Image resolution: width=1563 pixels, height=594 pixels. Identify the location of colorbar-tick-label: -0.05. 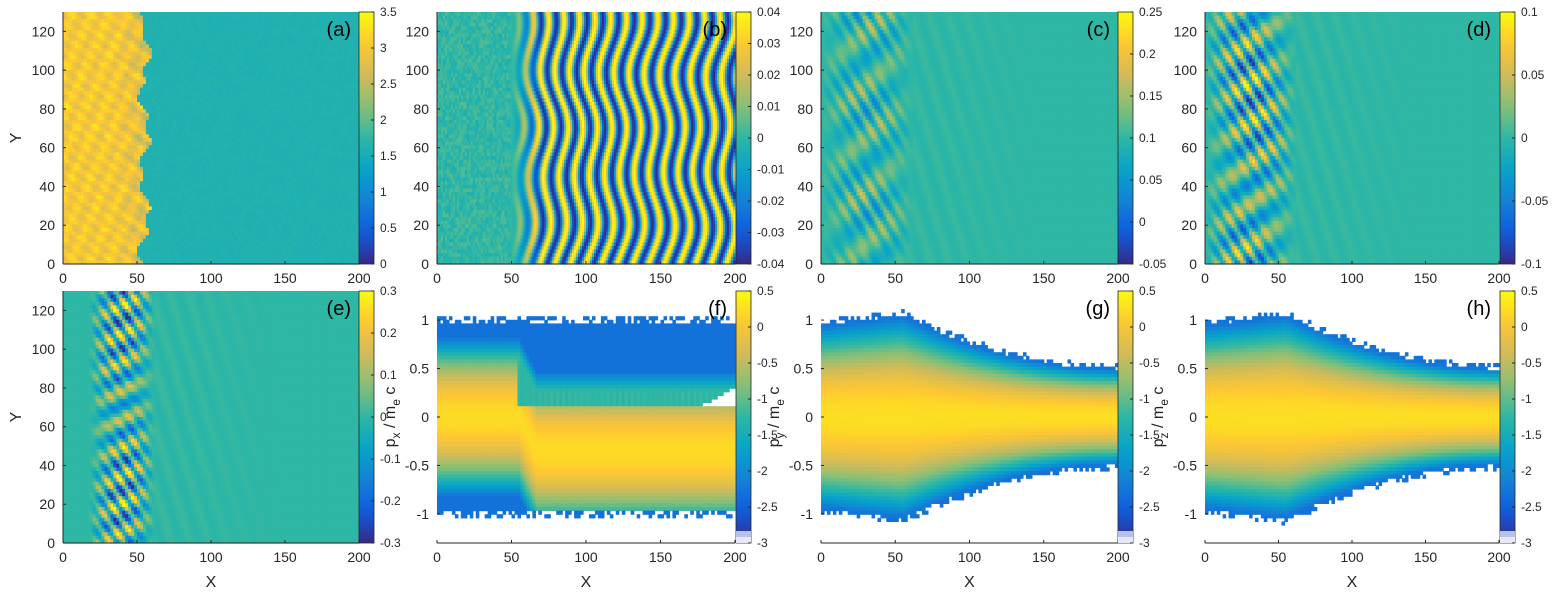
(1153, 264).